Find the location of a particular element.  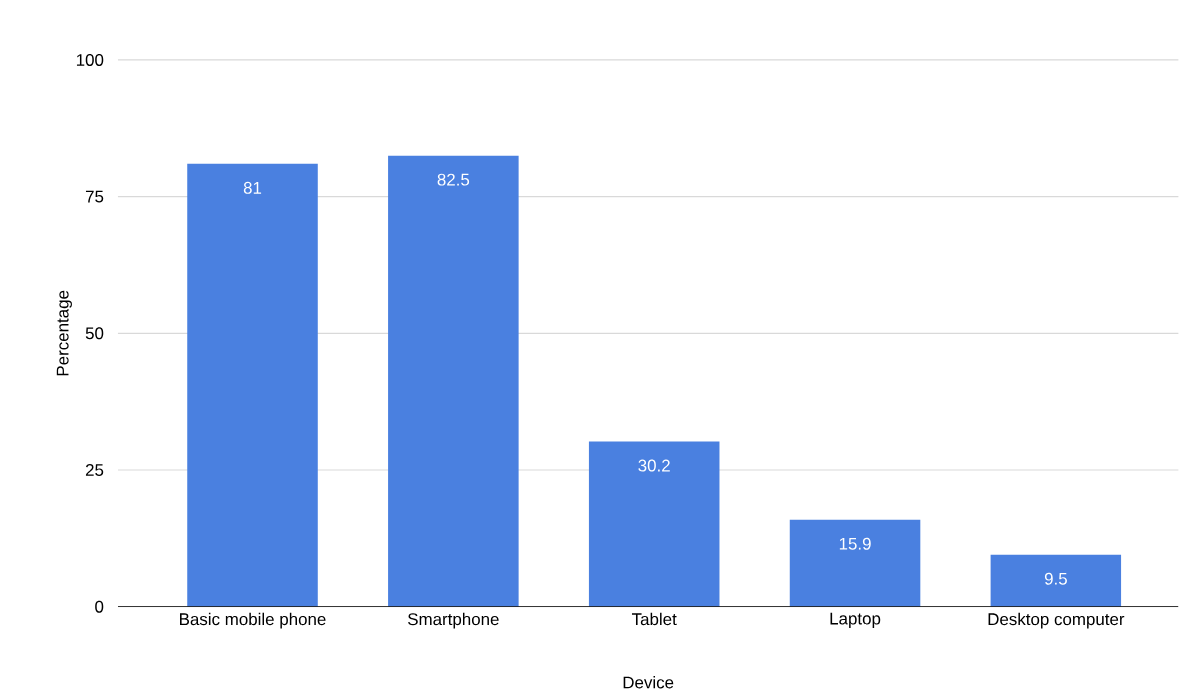

x-tick-label: Tablet is located at coordinates (654, 619).